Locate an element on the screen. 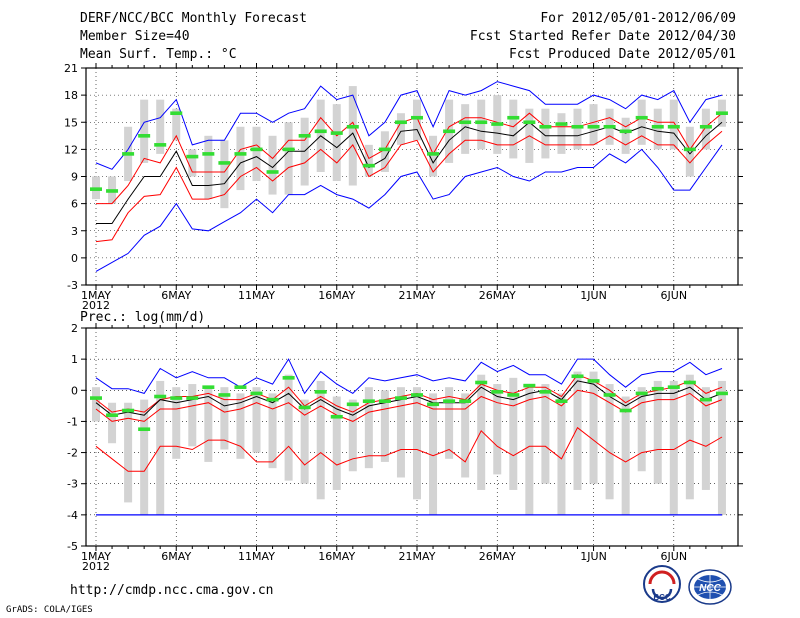 This screenshot has height=618, width=800. x-tick-label: 11MAY is located at coordinates (256, 295).